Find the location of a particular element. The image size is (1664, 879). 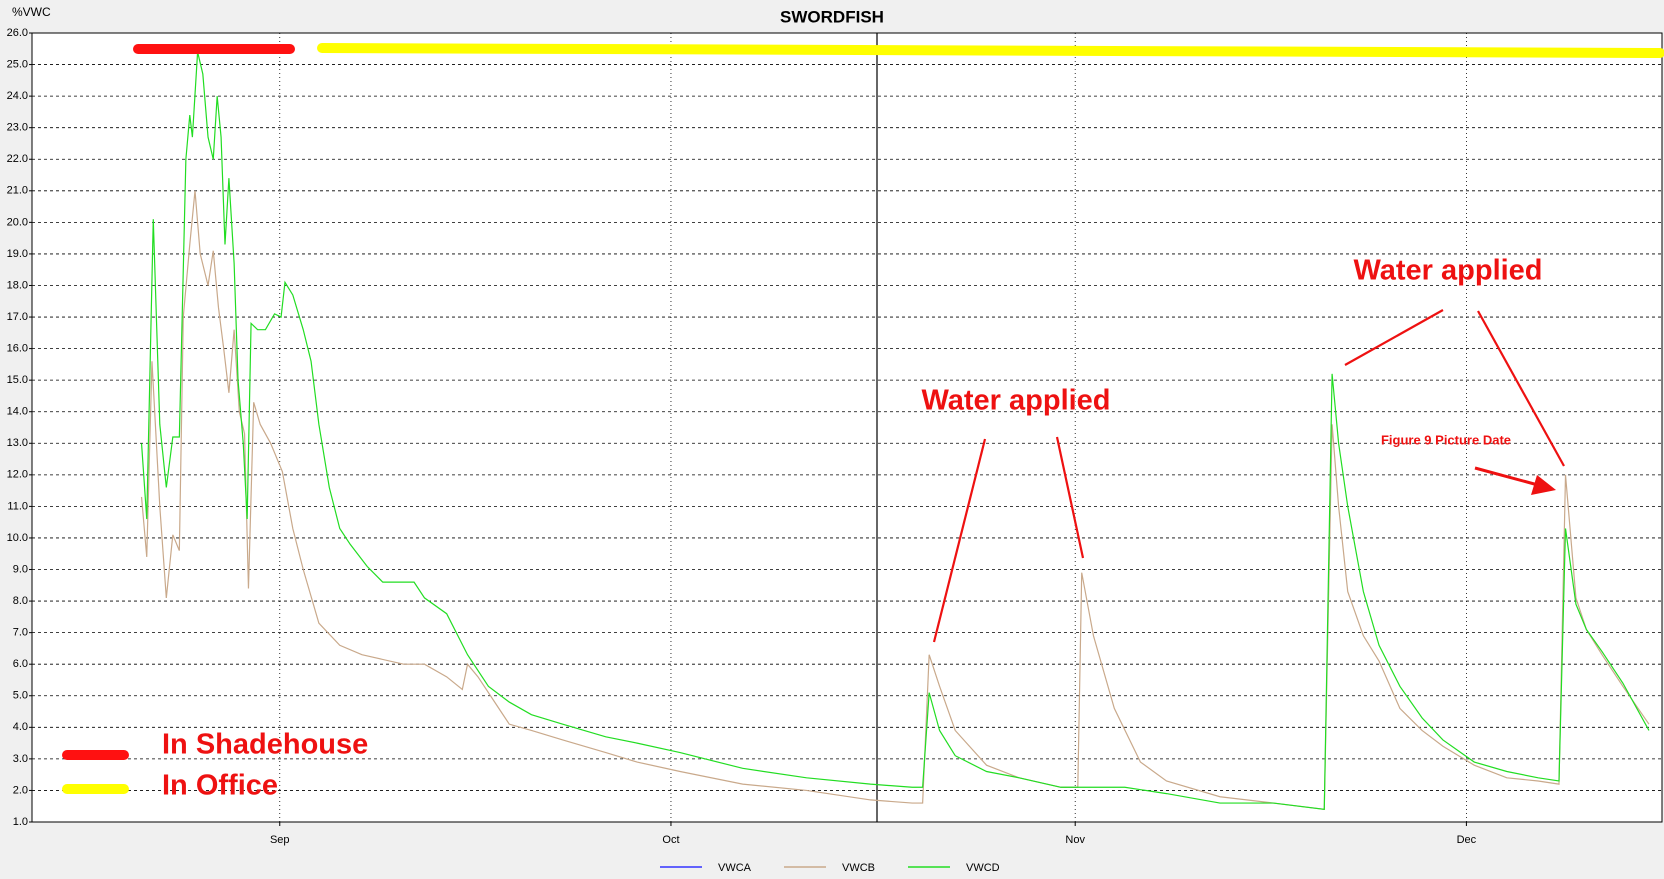

x-tick-label: Oct is located at coordinates (670, 840).